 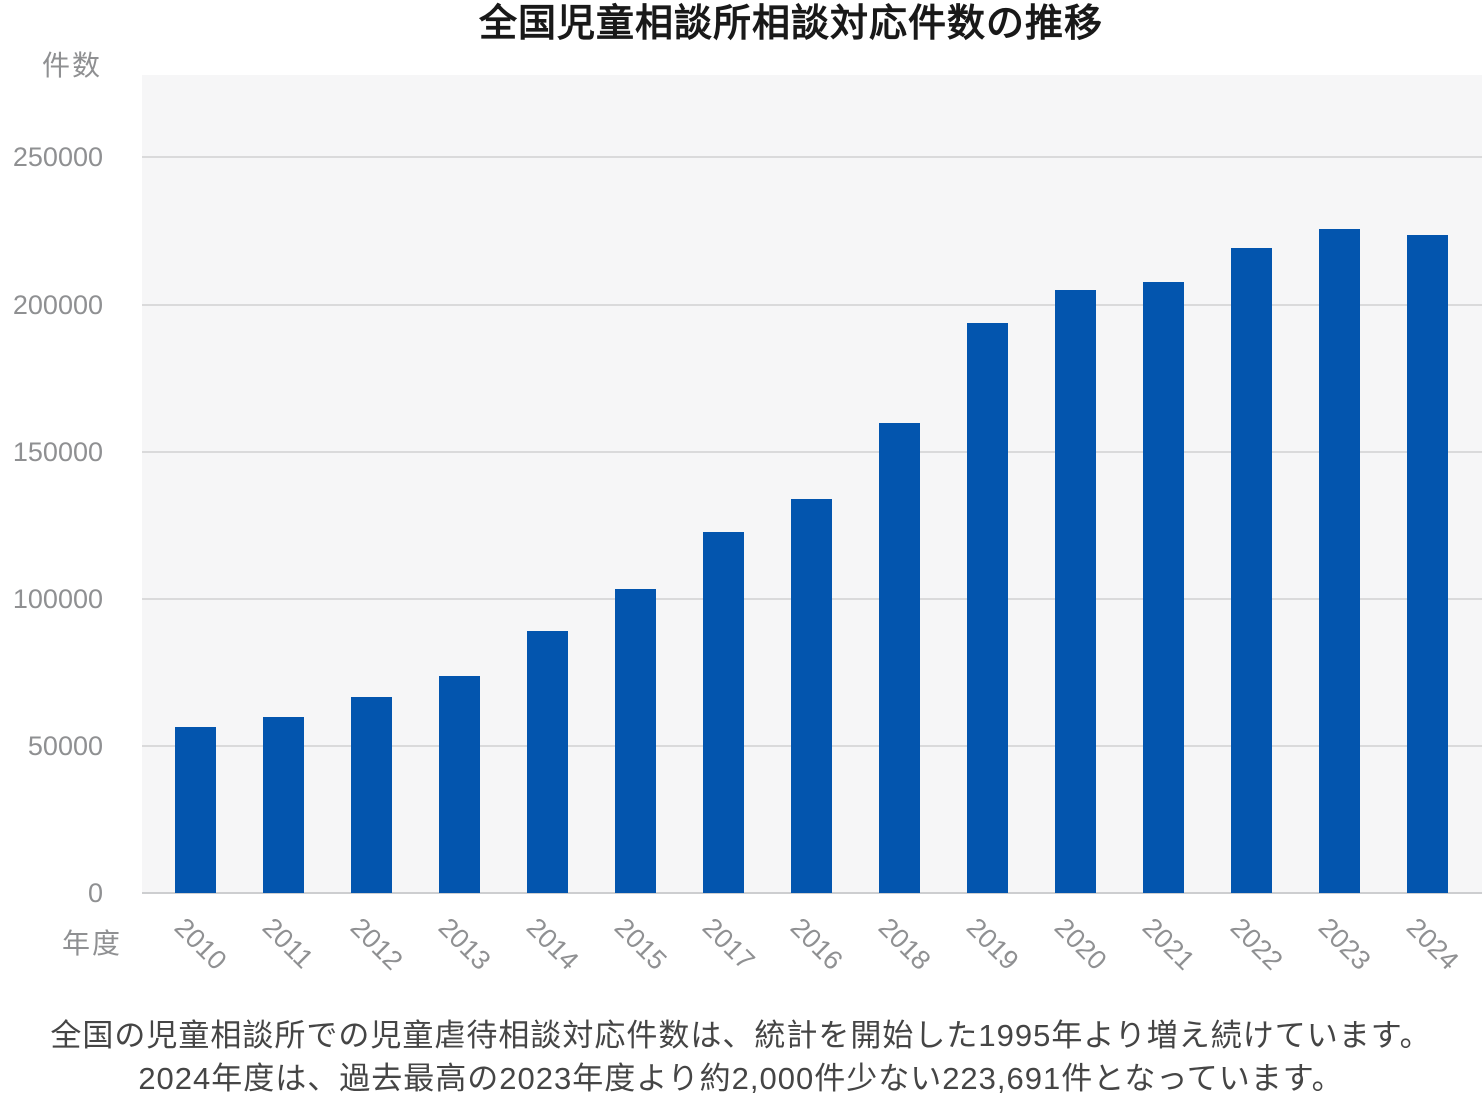 I want to click on bar-2012, so click(x=371, y=794).